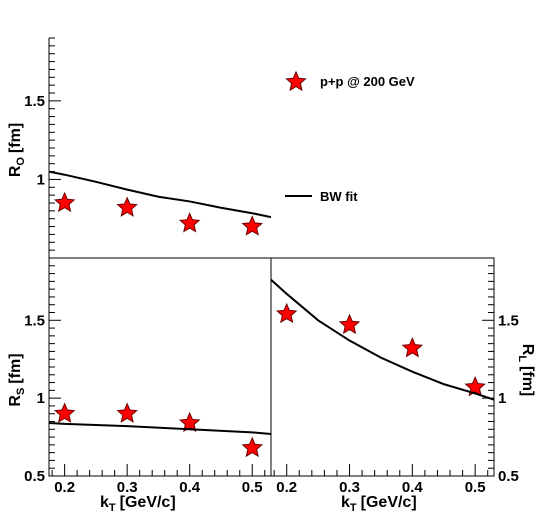  Describe the element at coordinates (17, 379) in the screenshot. I see `rs-axis-title: RS[fm]` at that location.